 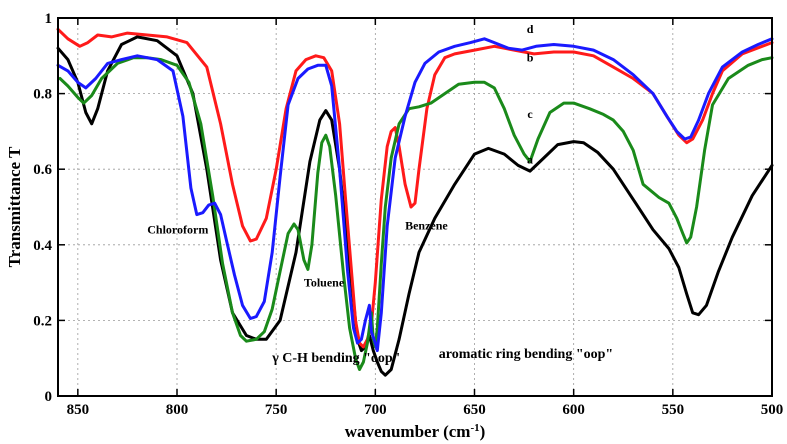 What do you see at coordinates (49, 397) in the screenshot?
I see `y-tick-label: 0` at bounding box center [49, 397].